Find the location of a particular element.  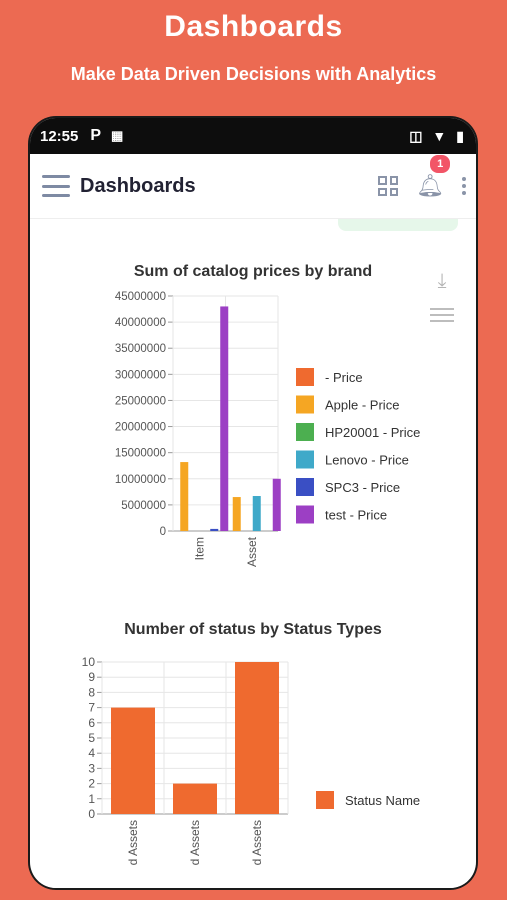

y-tick-label: 40000000 is located at coordinates (140, 323).